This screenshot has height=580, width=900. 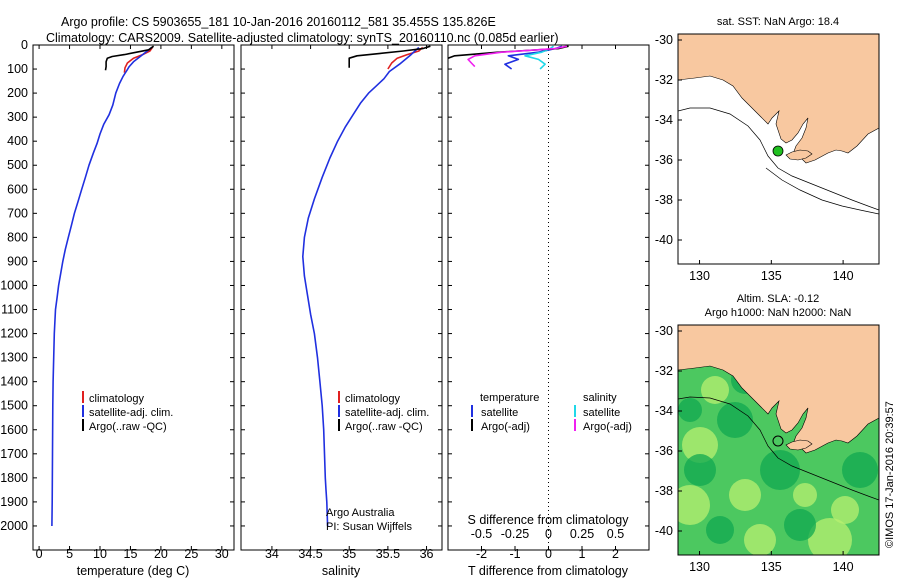 What do you see at coordinates (615, 534) in the screenshot?
I see `s-tick-label: 0.5` at bounding box center [615, 534].